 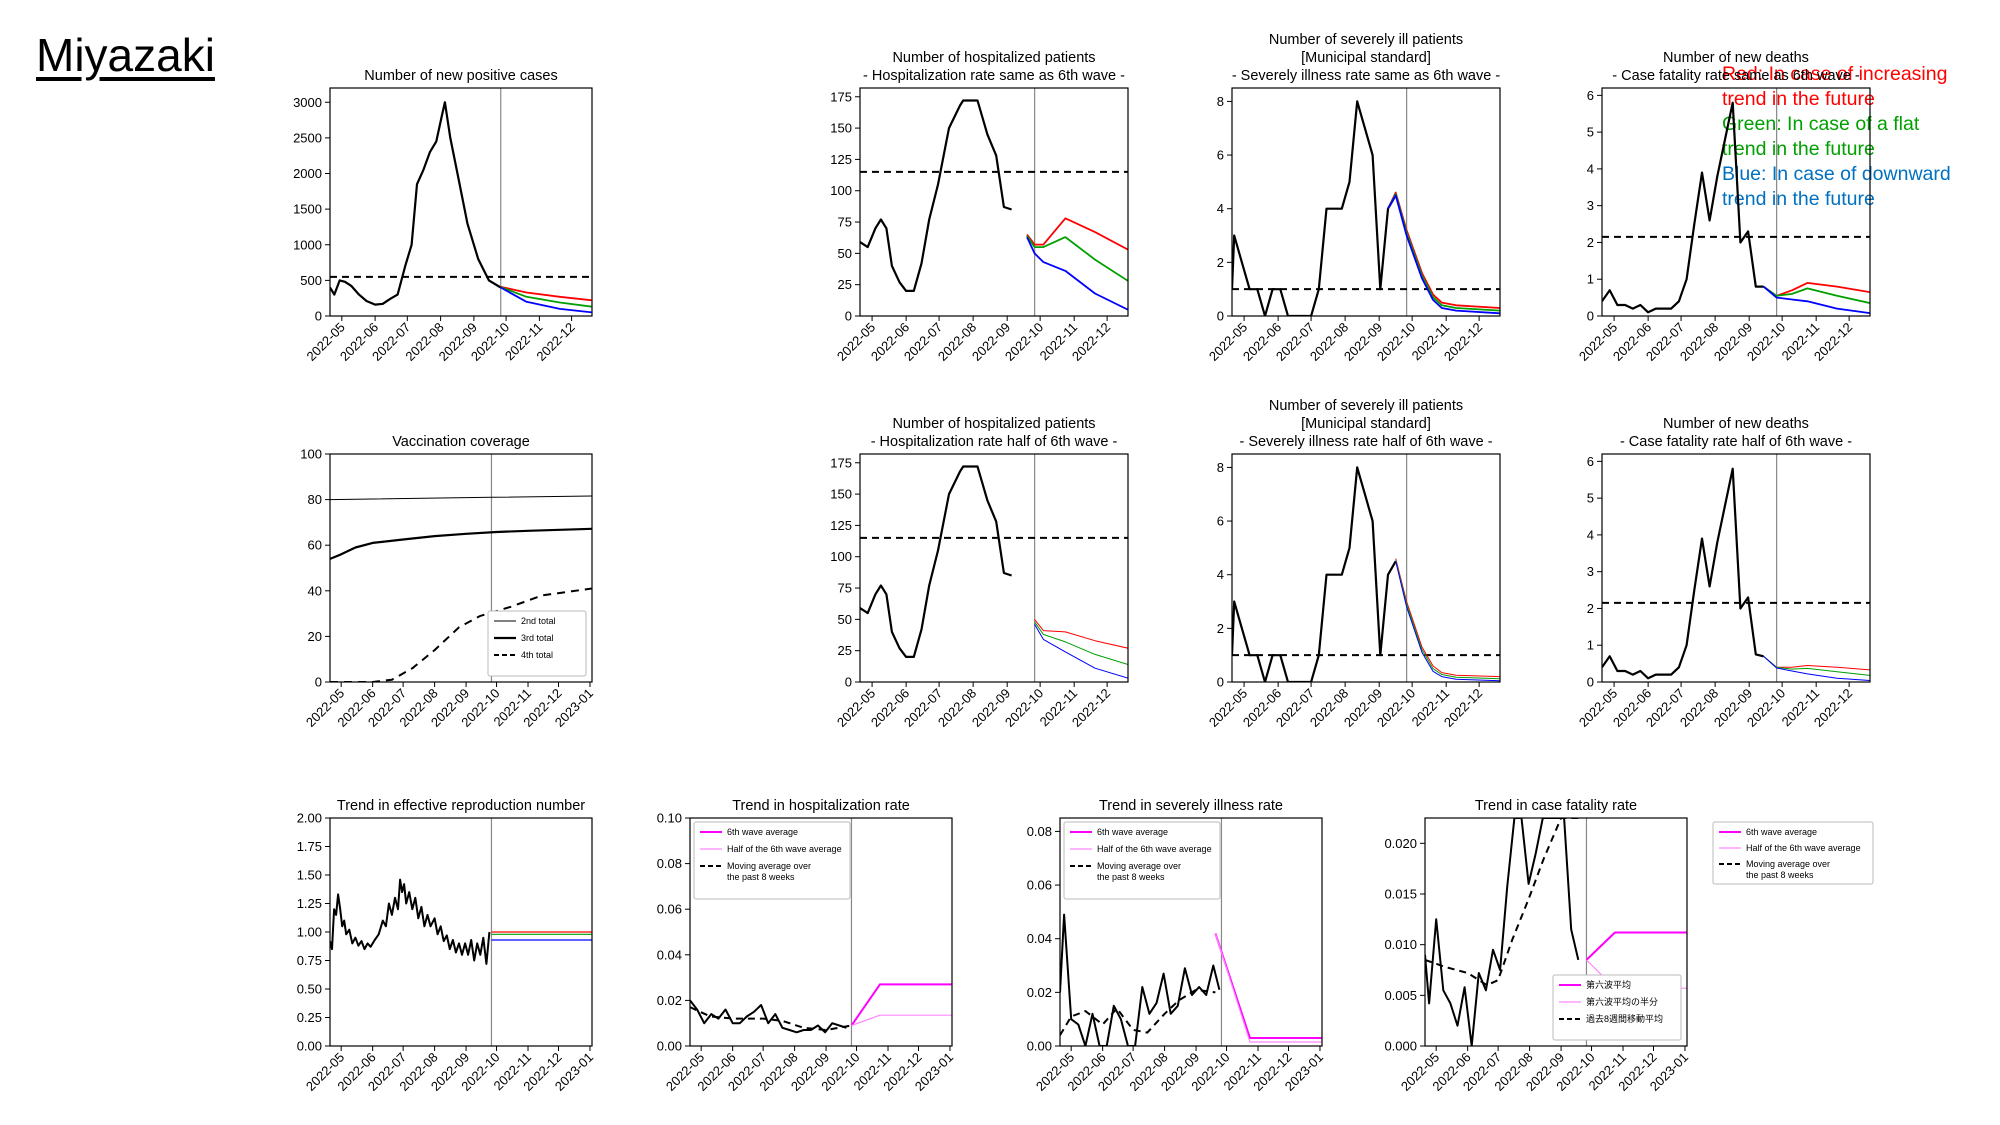 What do you see at coordinates (1039, 831) in the screenshot?
I see `y-tick-label: 0.08` at bounding box center [1039, 831].